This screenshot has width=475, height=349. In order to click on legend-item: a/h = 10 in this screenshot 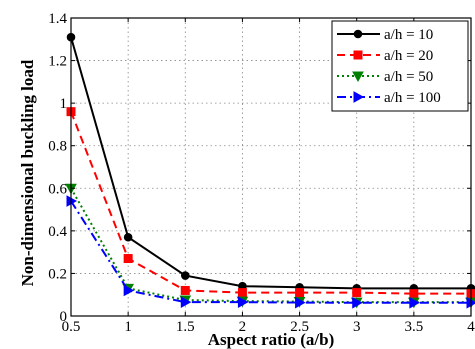, I will do `click(385, 35)`.